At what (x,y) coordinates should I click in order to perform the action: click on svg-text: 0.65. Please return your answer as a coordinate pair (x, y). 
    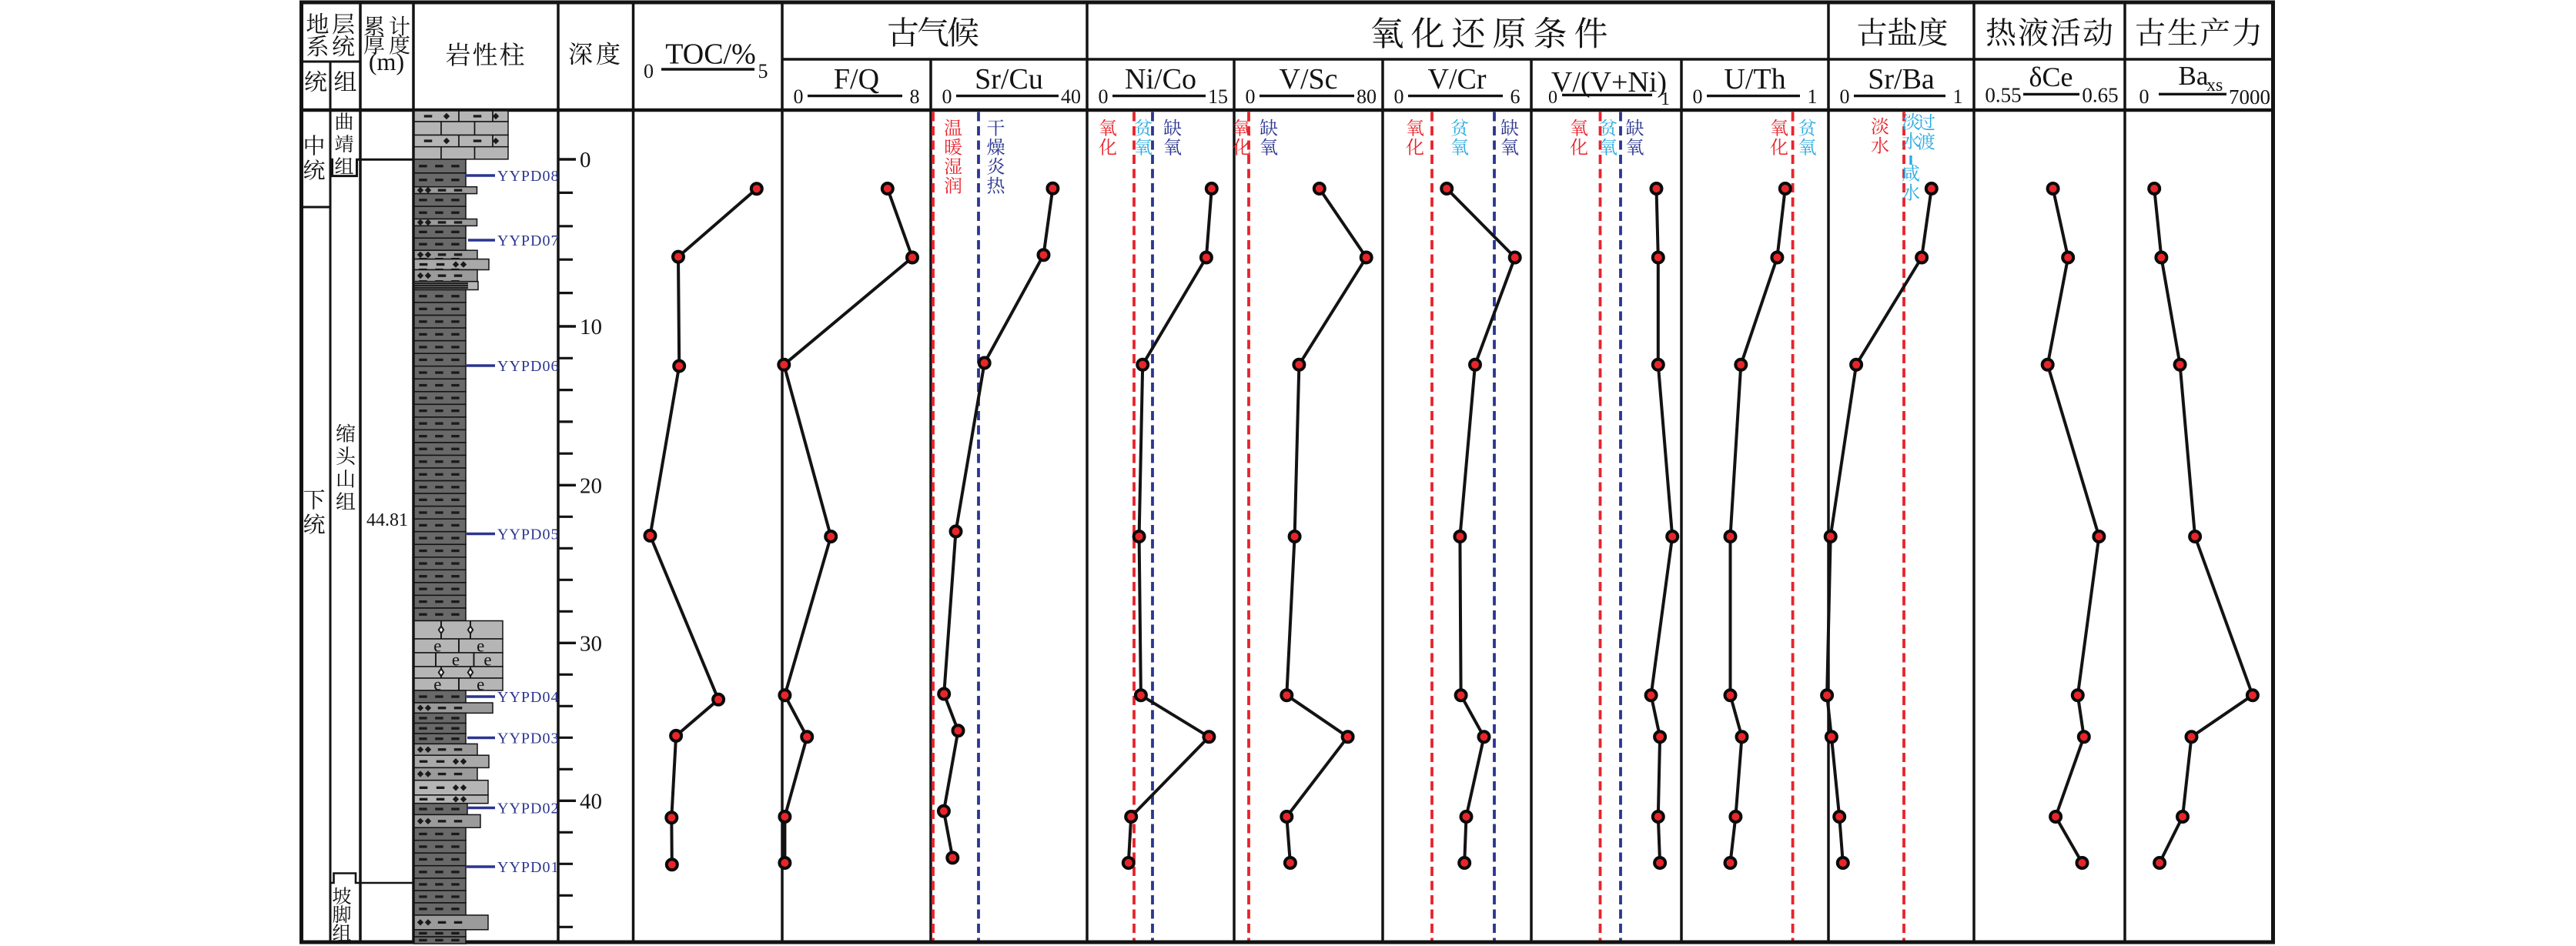
    Looking at the image, I should click on (2100, 95).